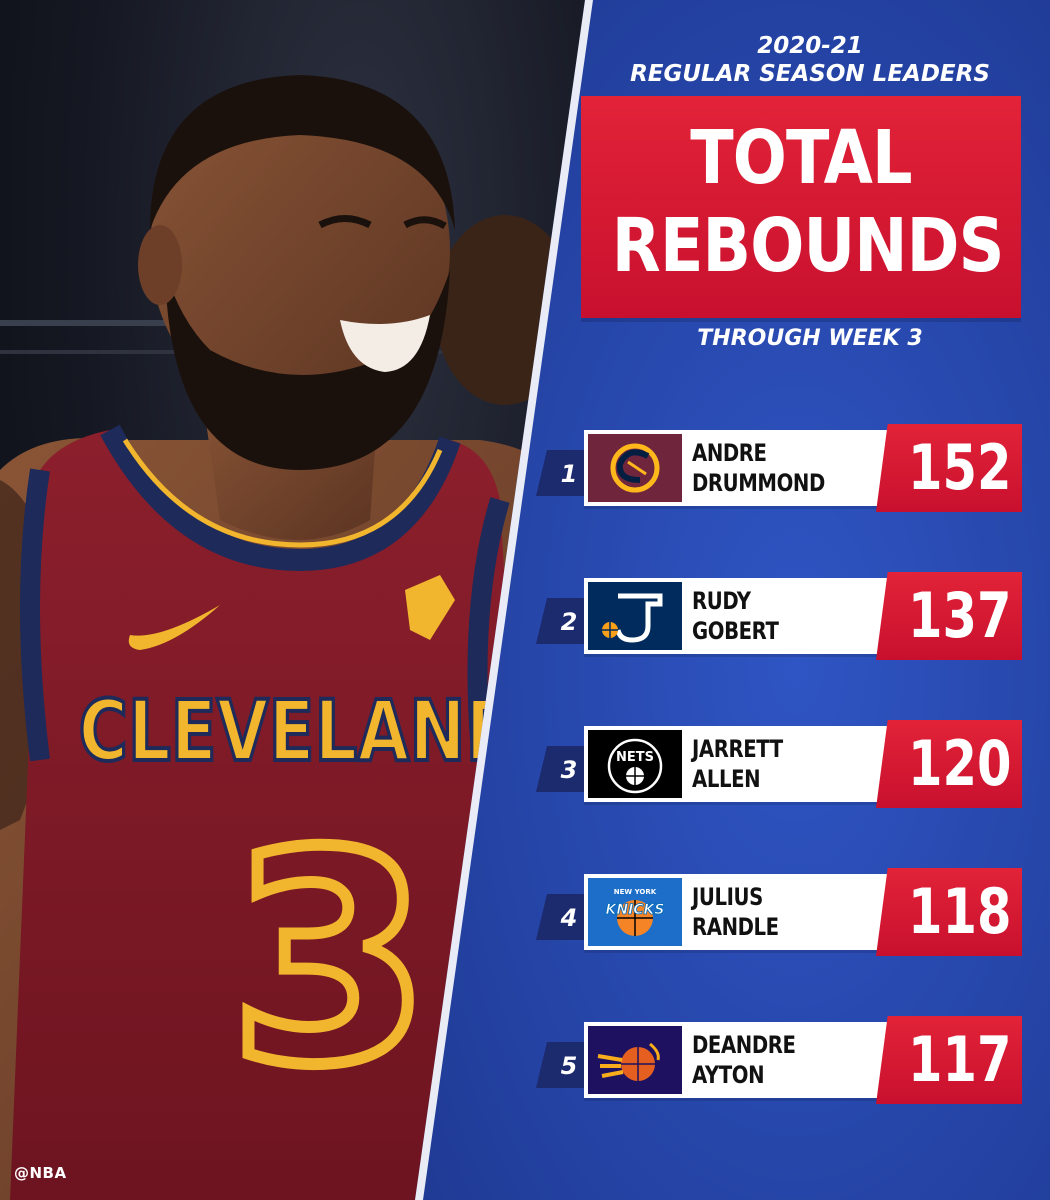 The height and width of the screenshot is (1200, 1050). I want to click on nets-wordmark: NETS, so click(635, 757).